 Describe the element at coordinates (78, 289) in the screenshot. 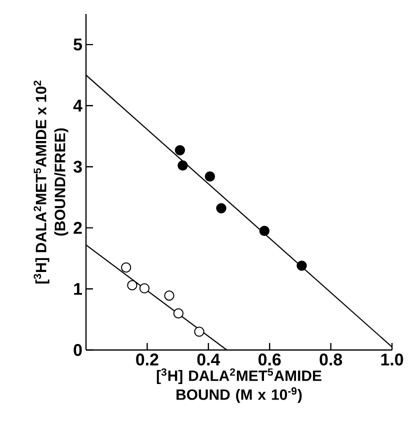

I see `y-tick-label: 1` at that location.